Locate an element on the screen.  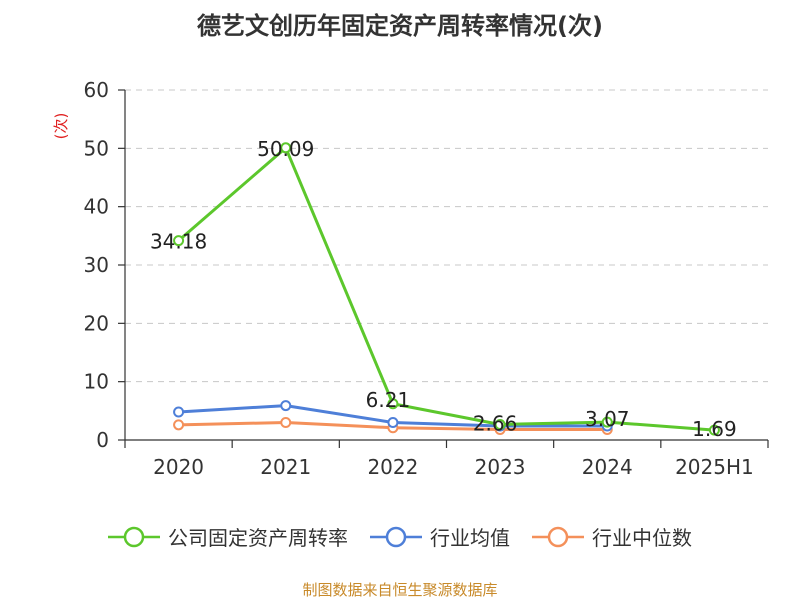
legend-label-industry-median: 行业中位数 is located at coordinates (642, 538).